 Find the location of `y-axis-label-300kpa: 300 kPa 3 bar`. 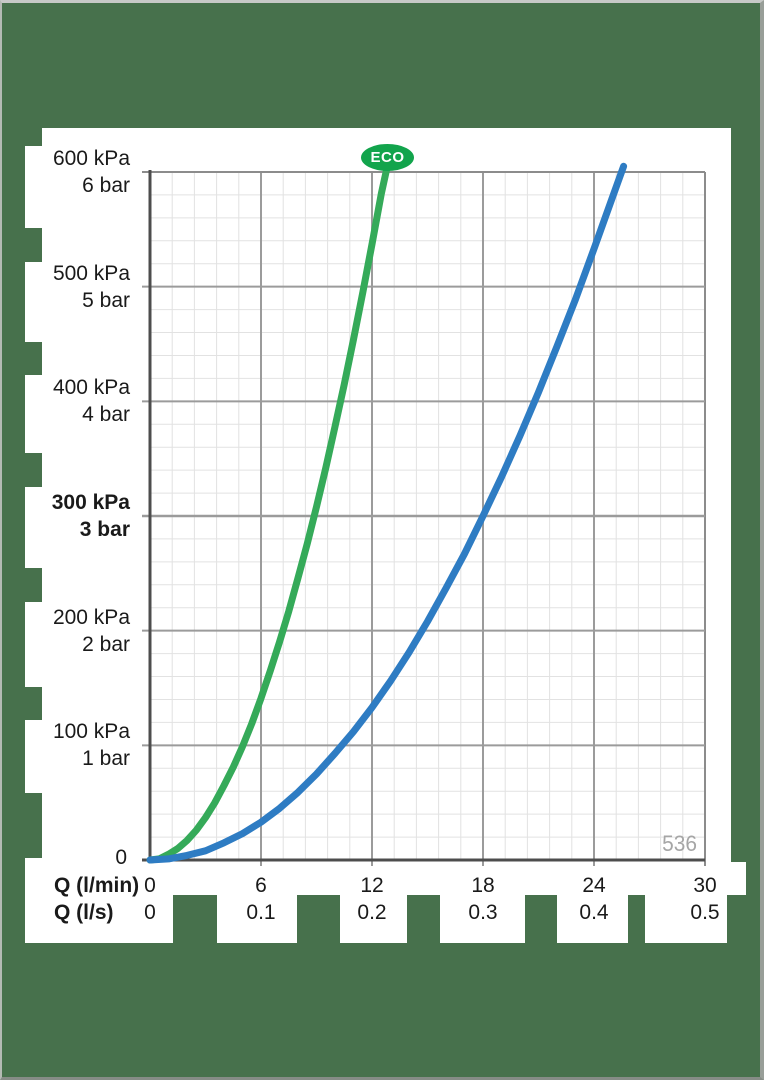

y-axis-label-300kpa: 300 kPa 3 bar is located at coordinates (70, 516).